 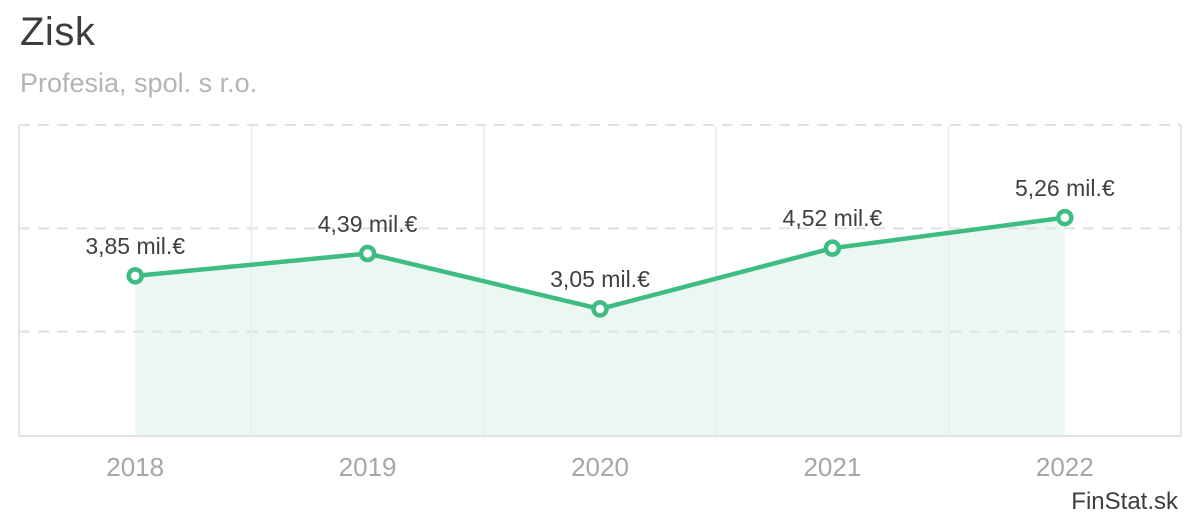 What do you see at coordinates (600, 467) in the screenshot?
I see `x-axis-label: 2020` at bounding box center [600, 467].